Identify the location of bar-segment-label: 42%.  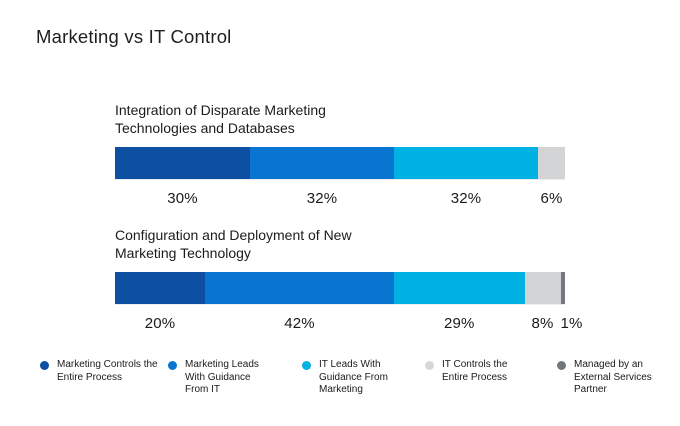
(299, 323).